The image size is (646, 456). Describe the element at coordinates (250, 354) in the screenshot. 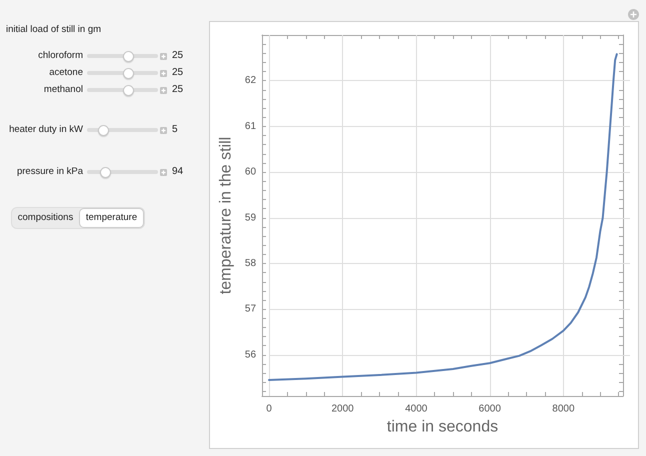

I see `y-tick-label: 56` at that location.